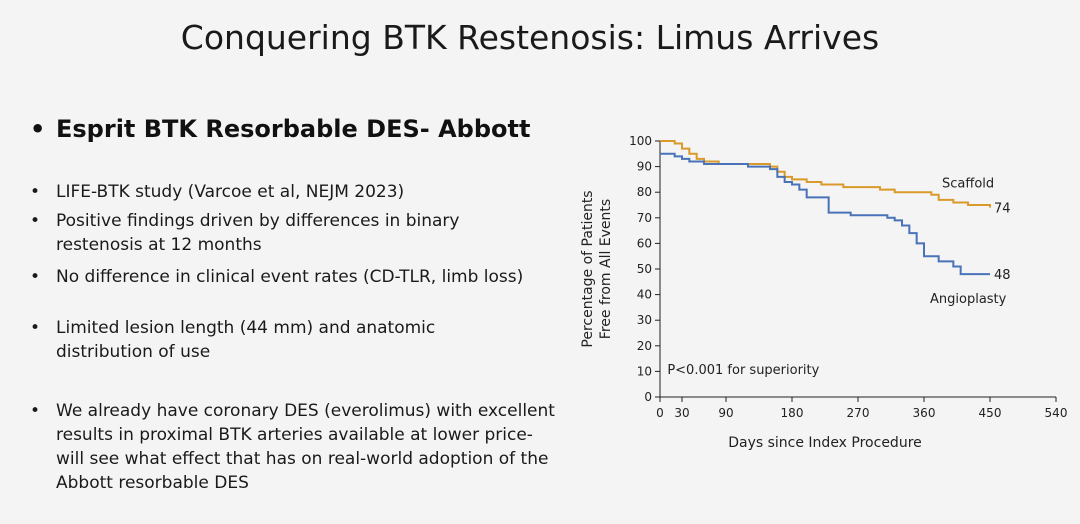 This screenshot has height=524, width=1080. I want to click on y-tick-label: 0, so click(648, 397).